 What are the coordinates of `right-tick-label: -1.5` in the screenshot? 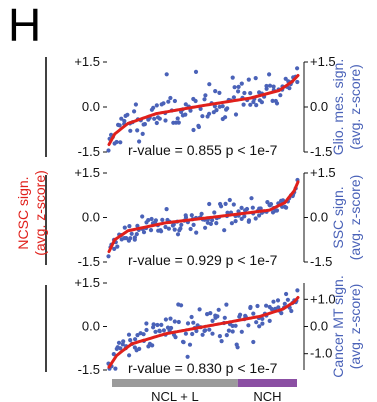 It's located at (321, 261).